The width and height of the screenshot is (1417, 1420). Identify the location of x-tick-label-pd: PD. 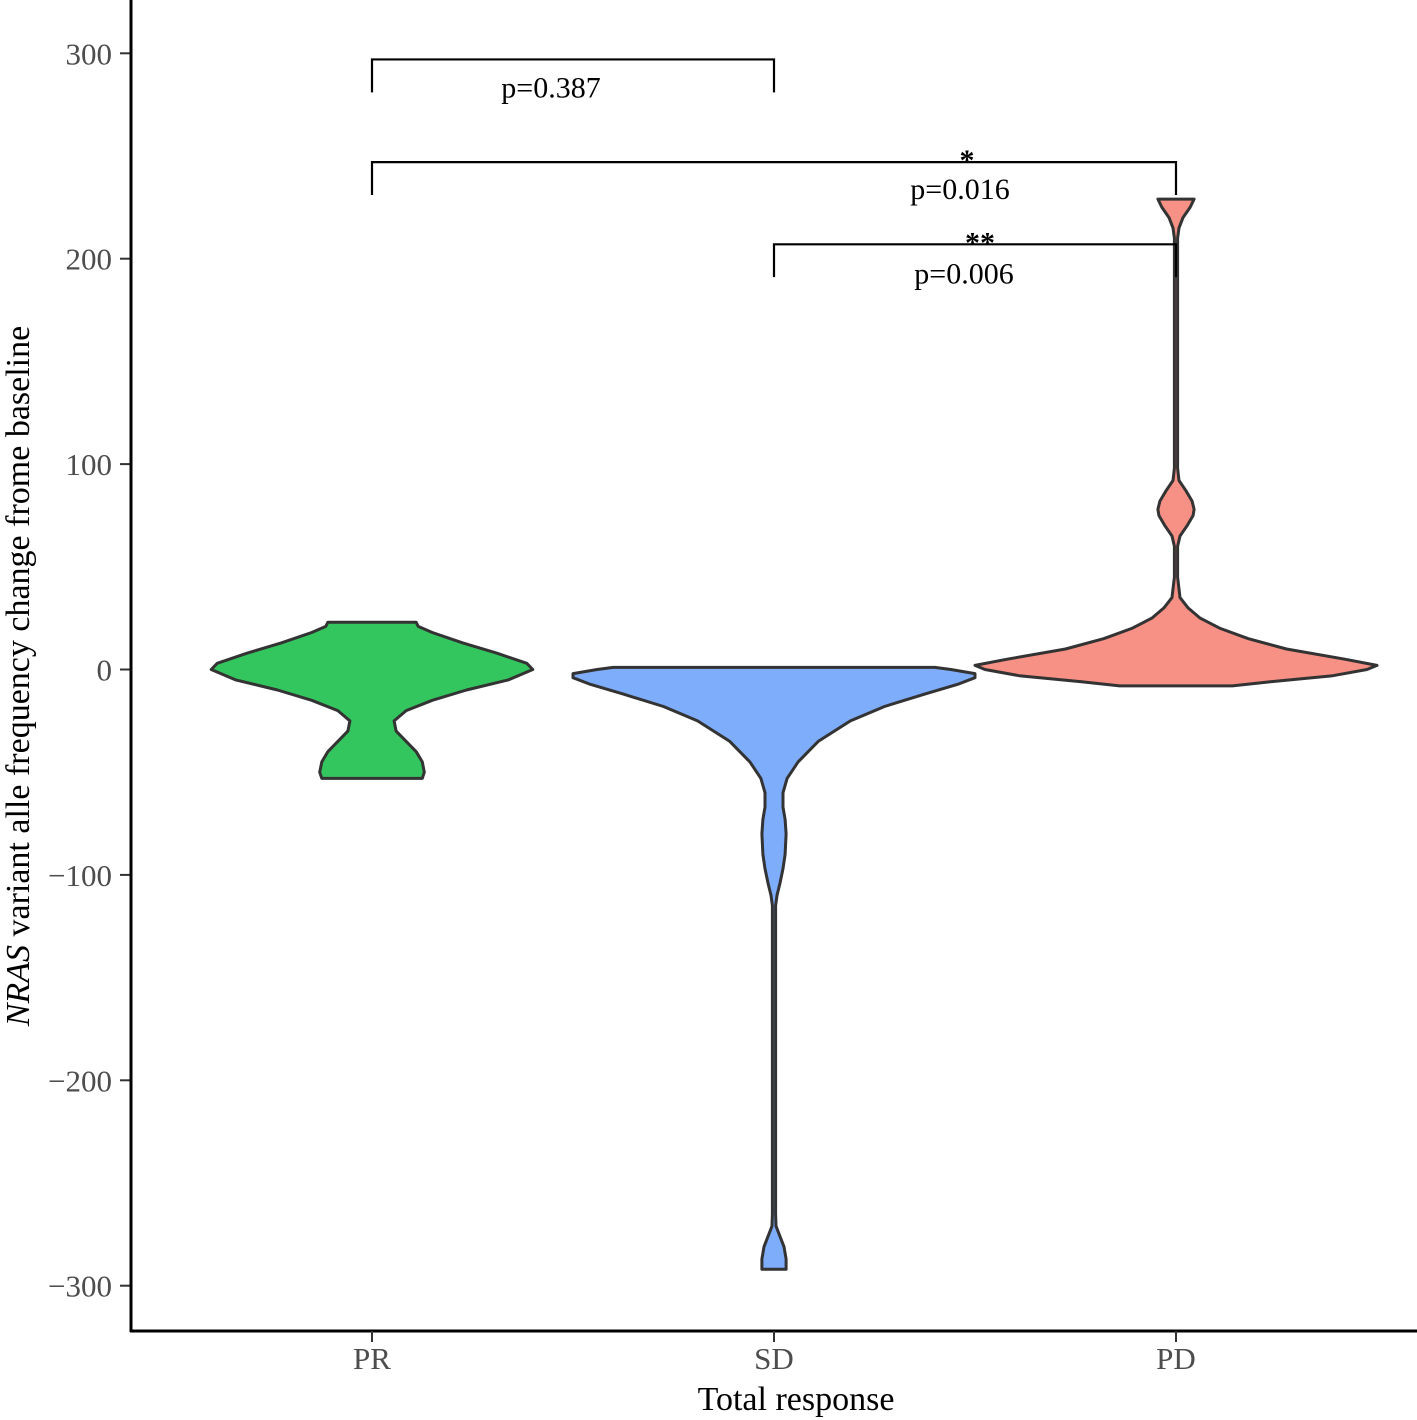
(1176, 1358).